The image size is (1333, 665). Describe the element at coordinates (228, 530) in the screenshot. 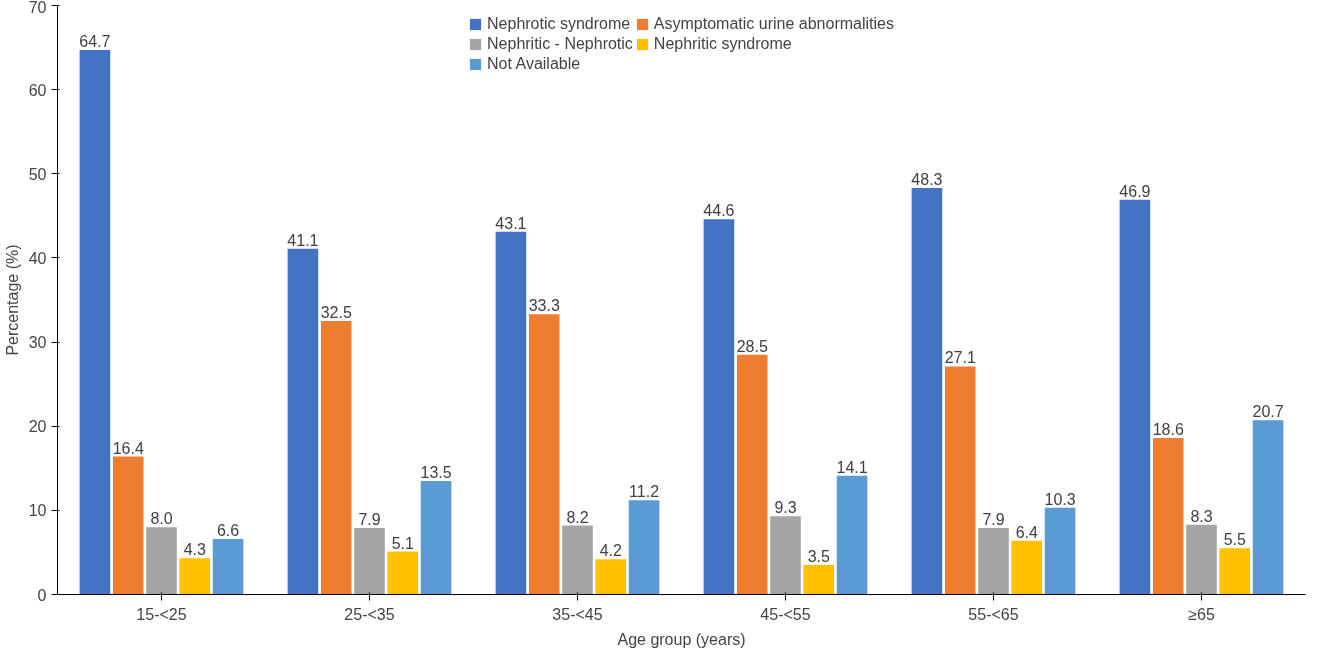

I see `data-label: 6.6` at that location.